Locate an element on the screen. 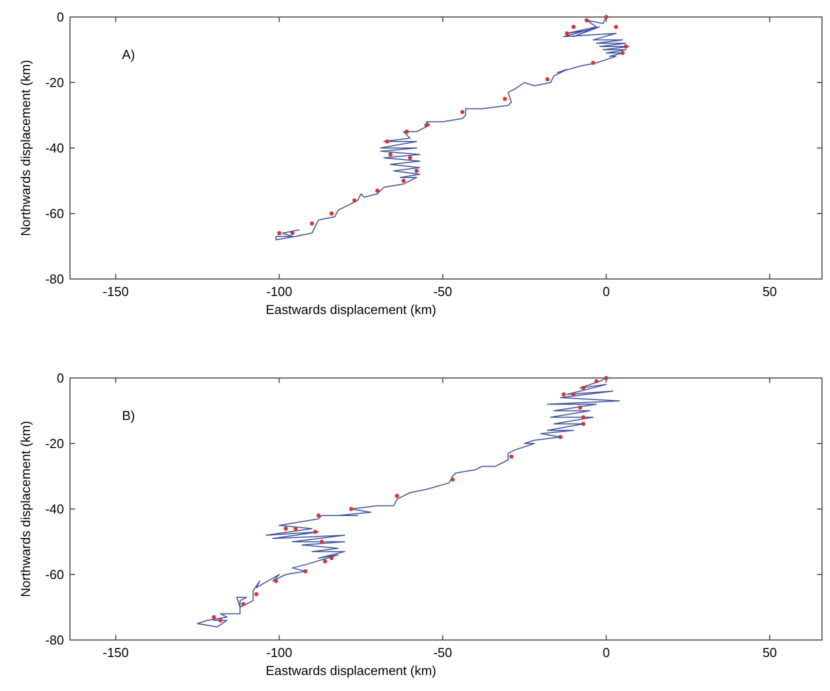  line-series is located at coordinates (452, 128).